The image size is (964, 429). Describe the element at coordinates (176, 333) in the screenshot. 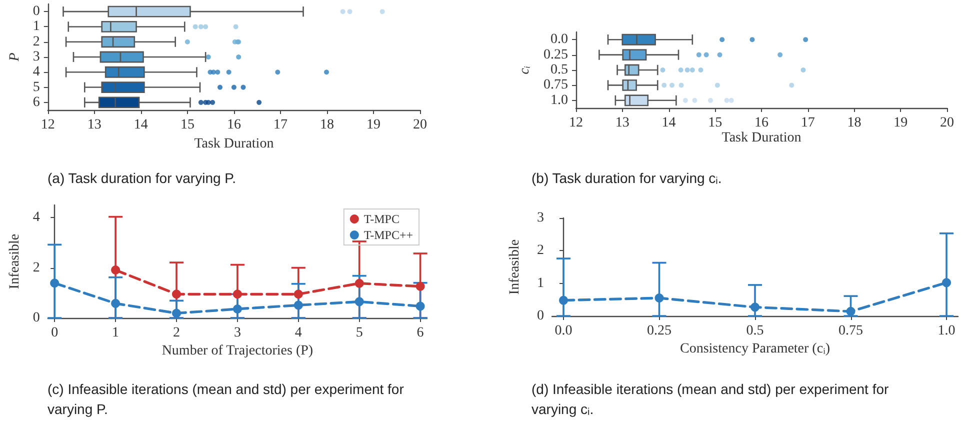

I see `x-tick-label: 2` at that location.